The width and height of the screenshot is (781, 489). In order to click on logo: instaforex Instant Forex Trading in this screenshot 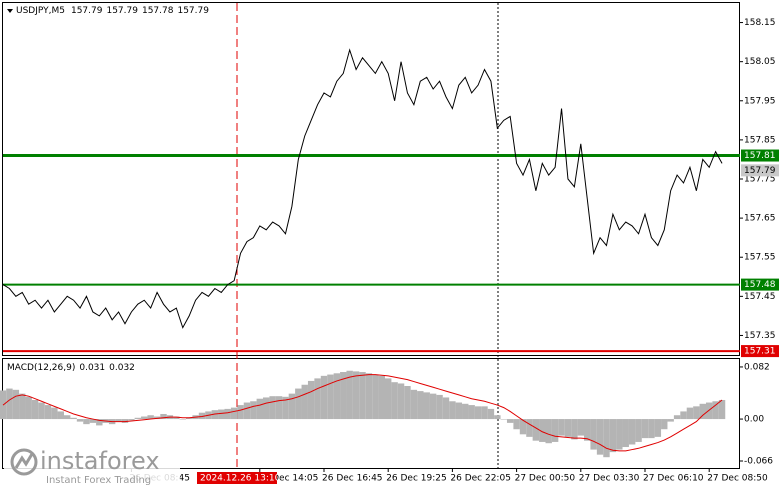, I will do `click(92, 465)`.